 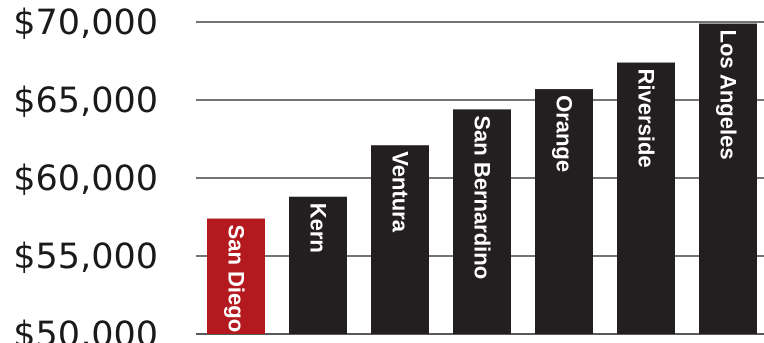 What do you see at coordinates (236, 279) in the screenshot?
I see `bar-label: San Diego` at bounding box center [236, 279].